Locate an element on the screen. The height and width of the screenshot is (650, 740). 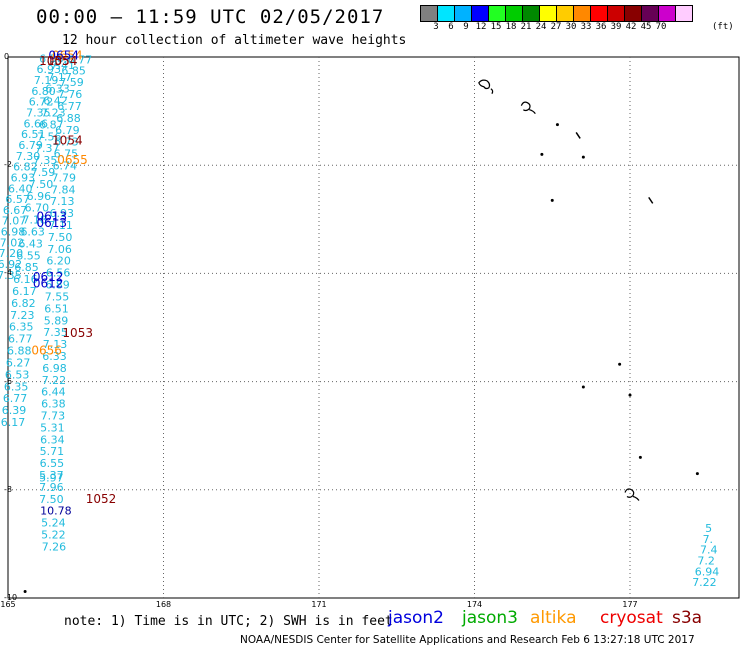
wave-height-label: 7.79 is located at coordinates (64, 177).